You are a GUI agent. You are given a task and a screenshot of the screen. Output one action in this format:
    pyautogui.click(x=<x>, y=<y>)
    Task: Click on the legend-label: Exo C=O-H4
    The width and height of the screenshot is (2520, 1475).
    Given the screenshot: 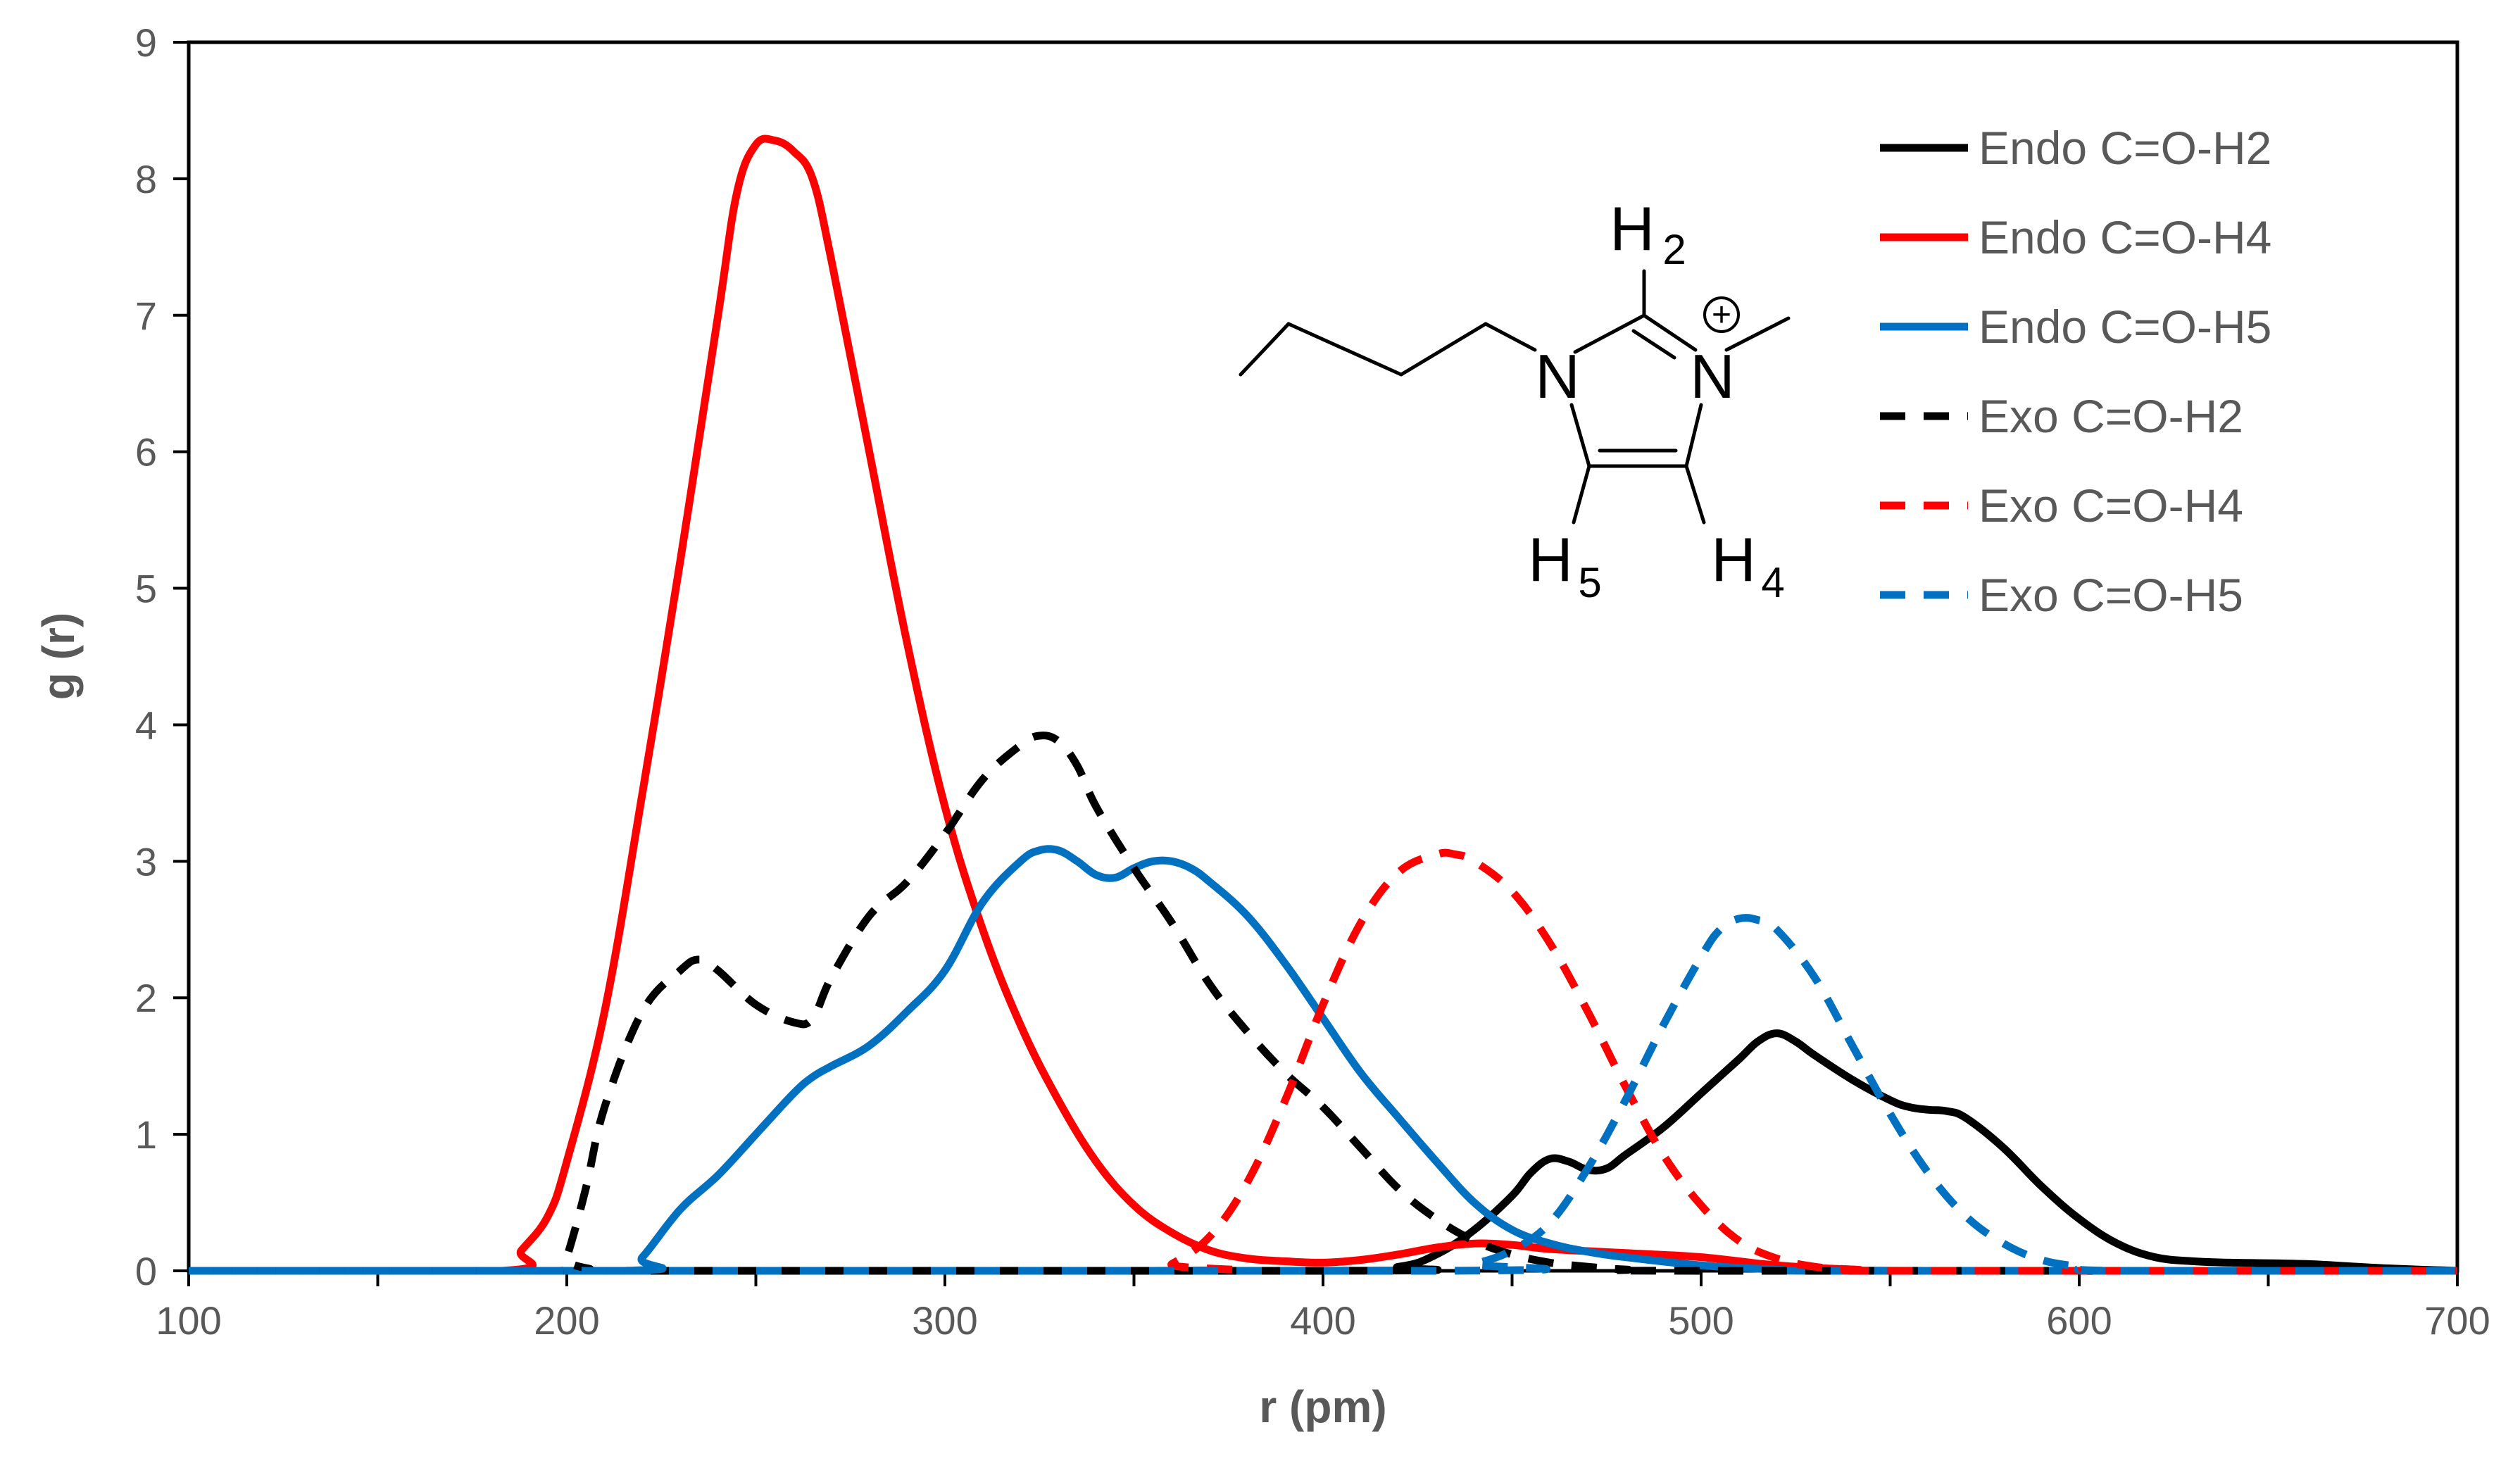 What is the action you would take?
    pyautogui.click(x=2111, y=505)
    